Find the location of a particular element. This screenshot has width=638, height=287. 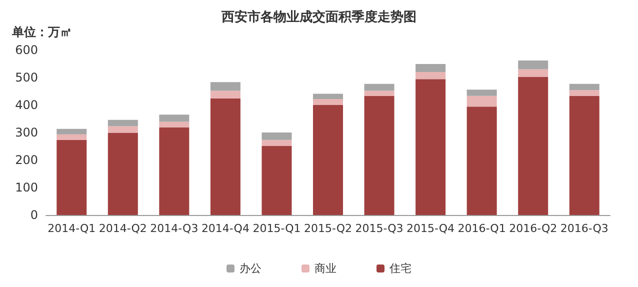

x-tick-label: 2014-Q1 is located at coordinates (72, 228).